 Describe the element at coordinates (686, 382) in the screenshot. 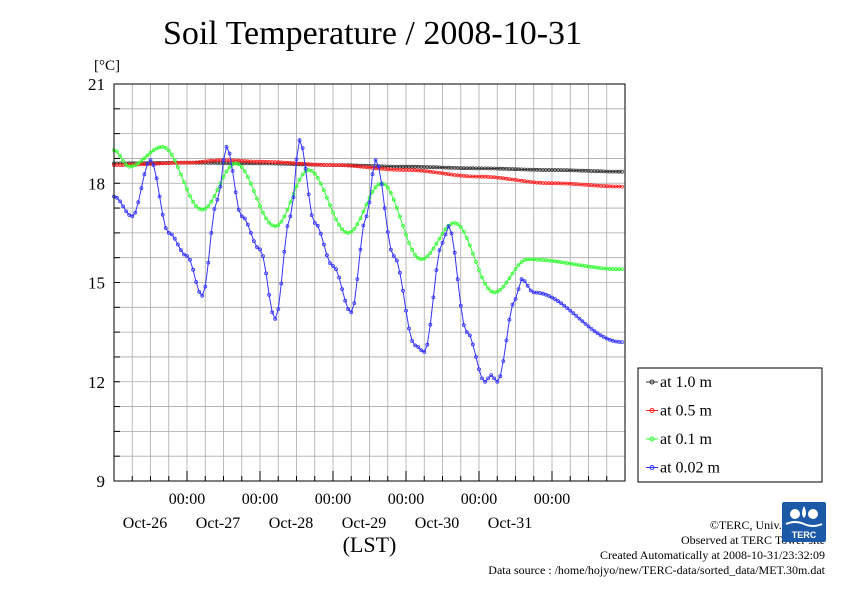

I see `legend-entry-label: at 1.0 m` at that location.